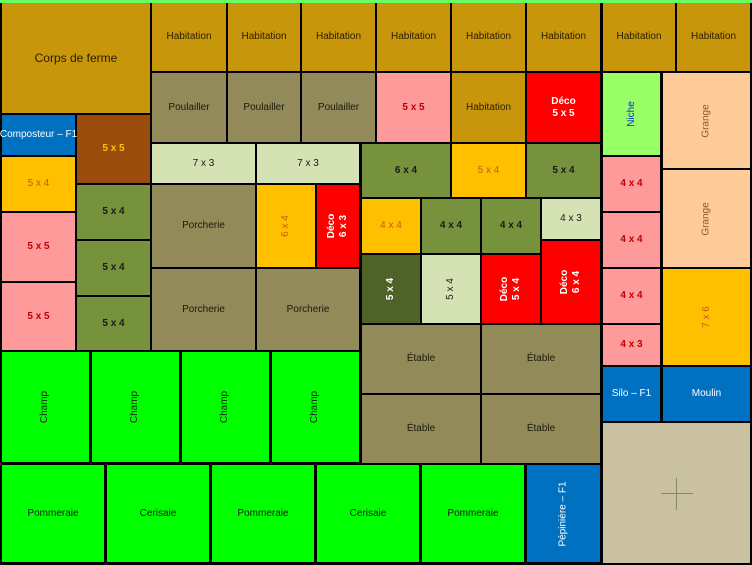  Describe the element at coordinates (541, 359) in the screenshot. I see `plot: Étable` at that location.